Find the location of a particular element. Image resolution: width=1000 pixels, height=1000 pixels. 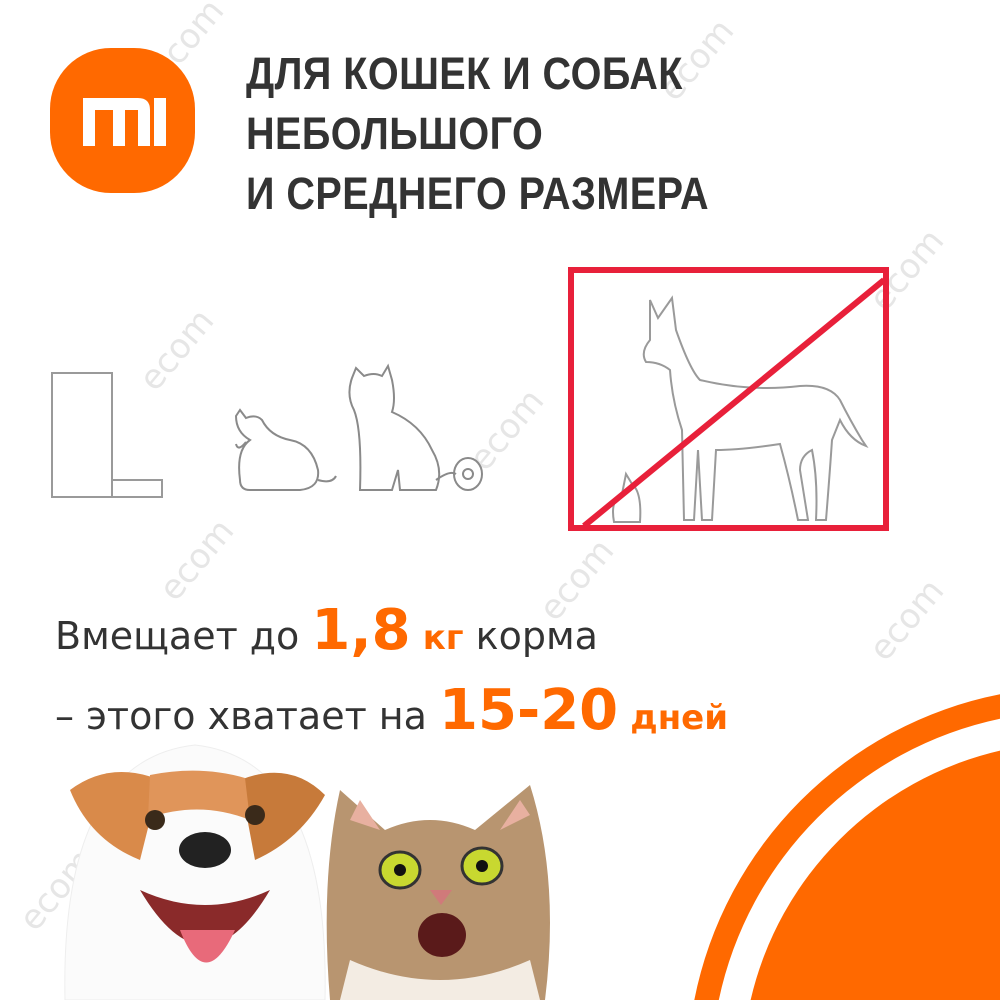

headline-line: НЕБОЛЬШОГО is located at coordinates (395, 133).